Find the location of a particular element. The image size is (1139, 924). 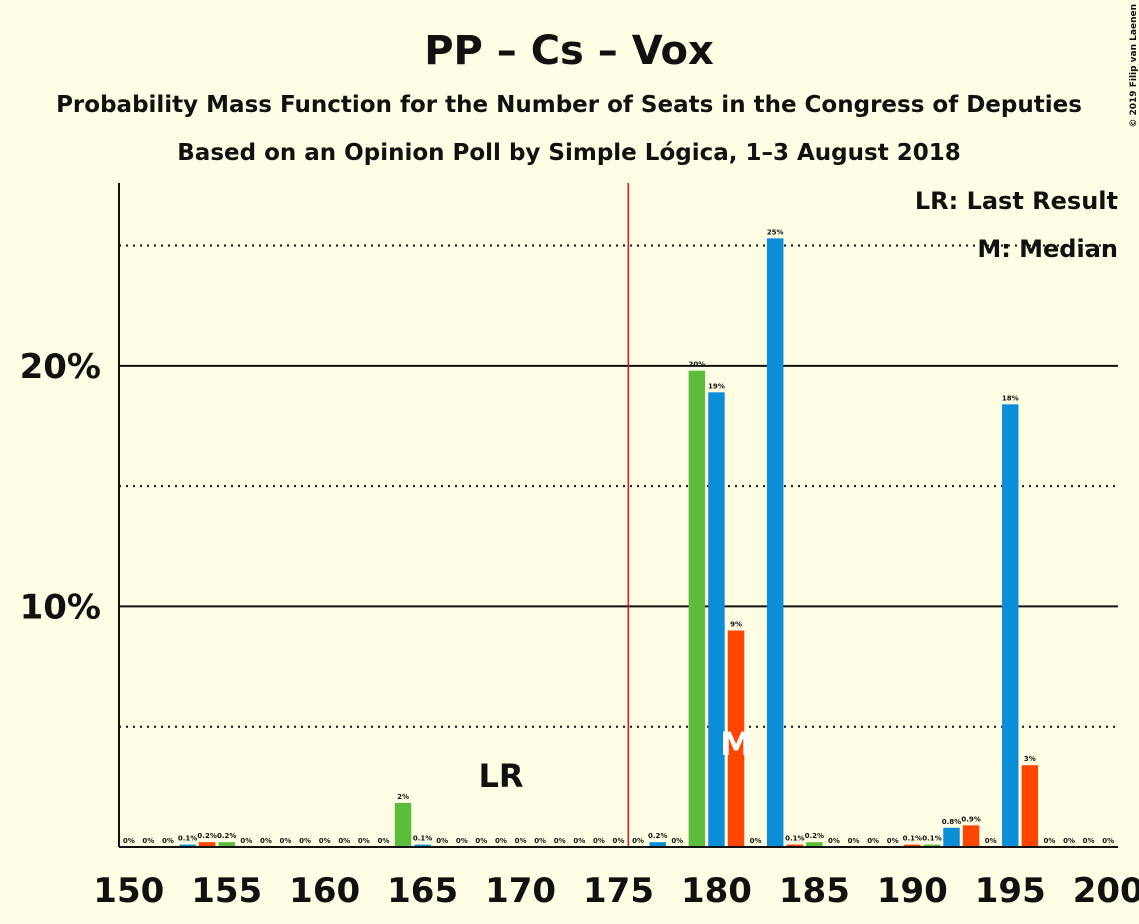

value-label: 0.9% is located at coordinates (970, 819).